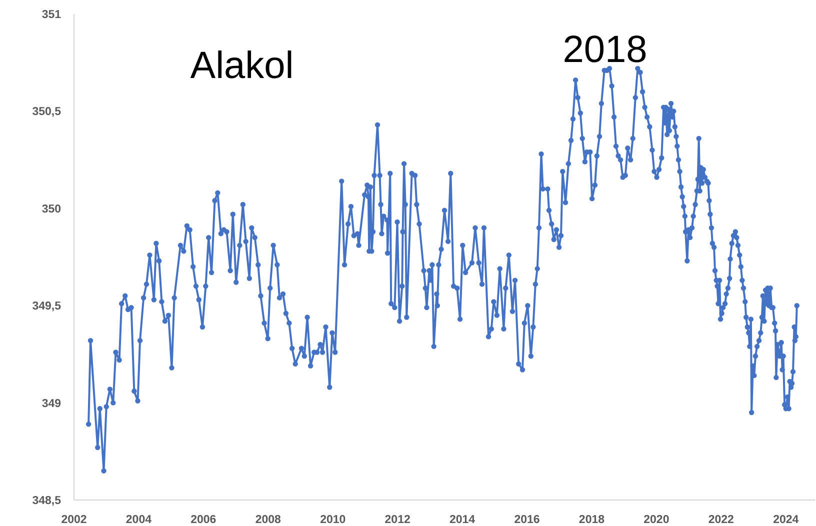 Image resolution: width=816 pixels, height=526 pixels. I want to click on x-tick-label: 2020, so click(657, 520).